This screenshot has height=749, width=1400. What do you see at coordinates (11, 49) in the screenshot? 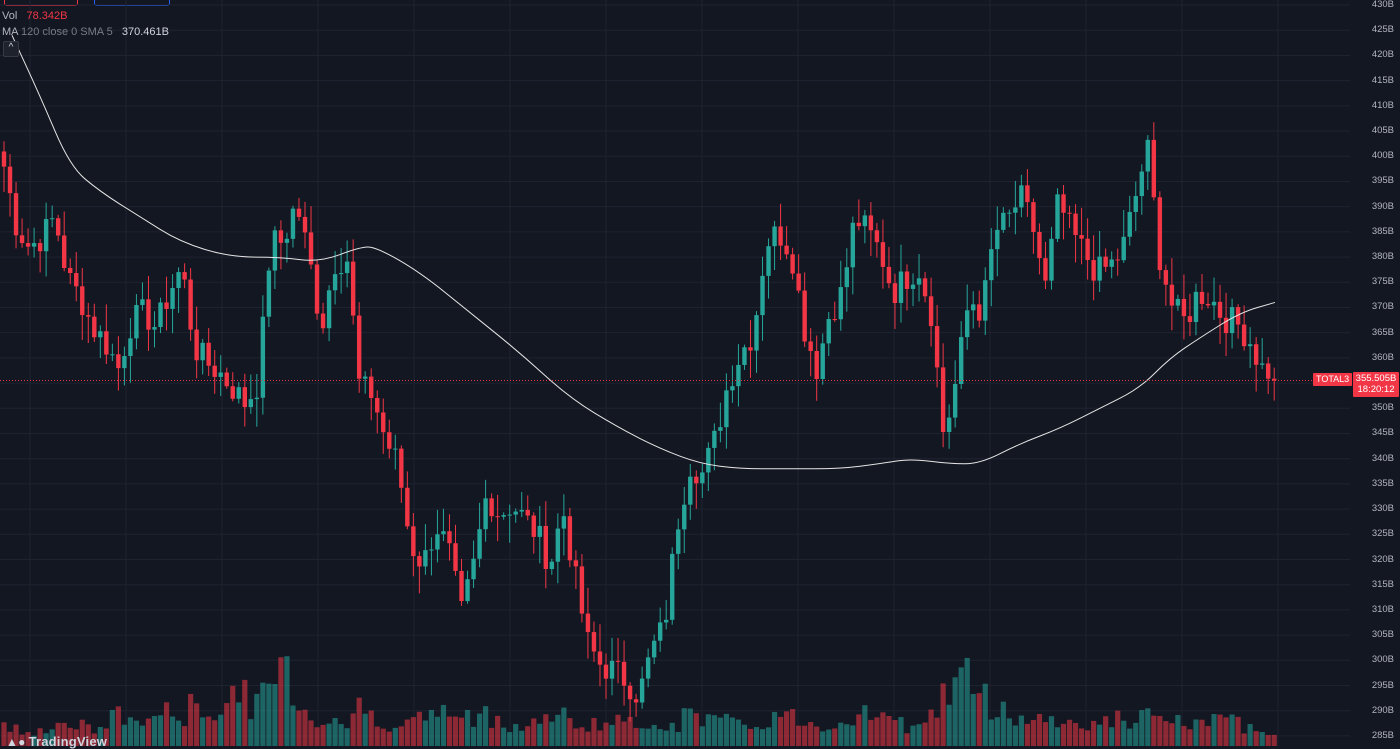
I see `collapse-legend-button: ^` at bounding box center [11, 49].